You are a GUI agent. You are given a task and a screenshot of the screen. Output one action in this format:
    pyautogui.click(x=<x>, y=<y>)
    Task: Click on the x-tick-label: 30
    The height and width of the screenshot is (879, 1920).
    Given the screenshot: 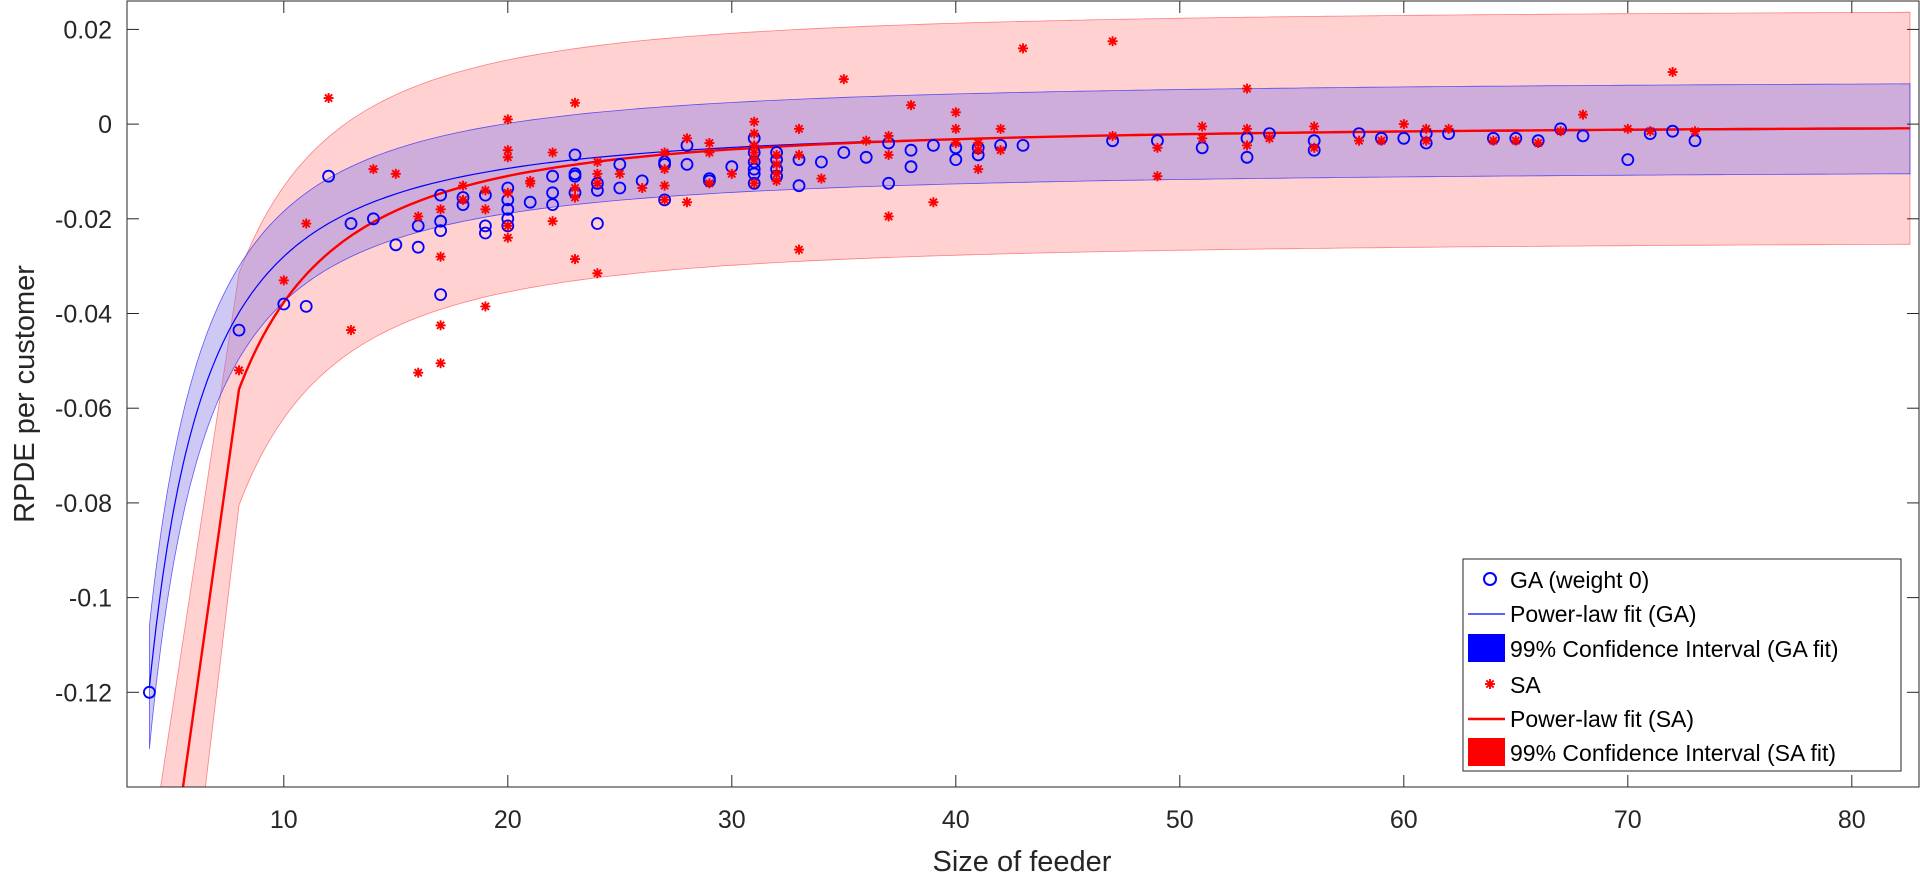 What is the action you would take?
    pyautogui.click(x=732, y=820)
    